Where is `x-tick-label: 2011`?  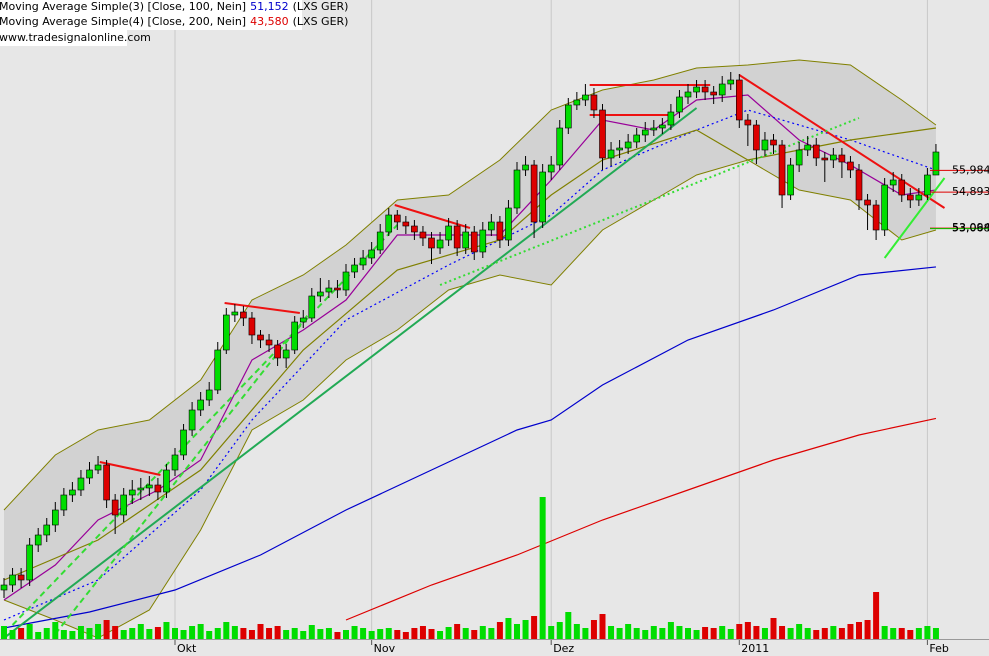
x-tick-label: 2011 is located at coordinates (755, 648).